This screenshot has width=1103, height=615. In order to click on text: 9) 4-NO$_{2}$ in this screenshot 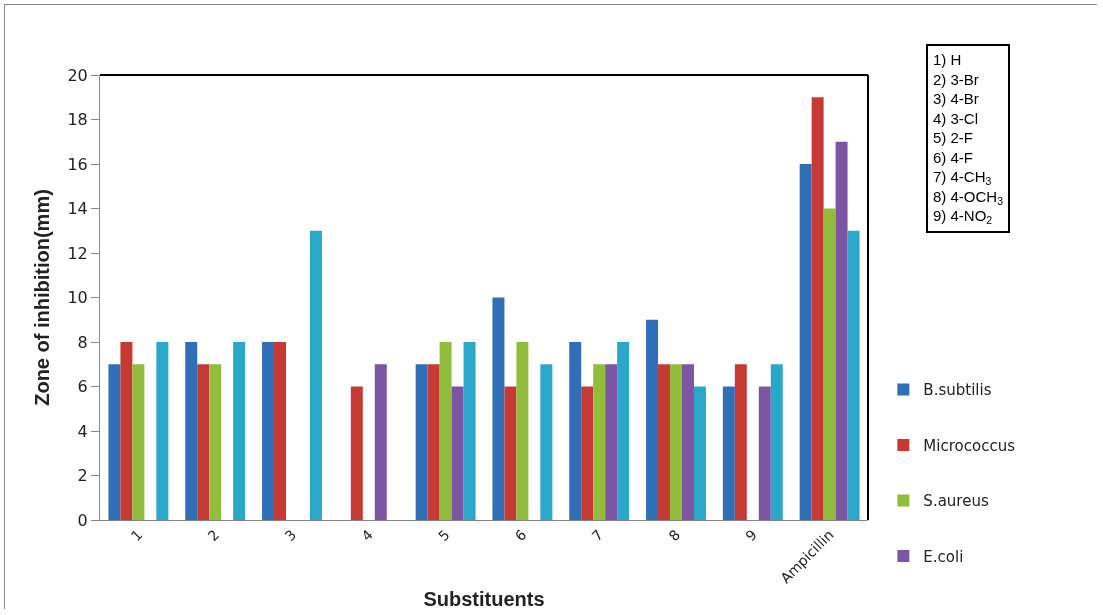, I will do `click(963, 217)`.